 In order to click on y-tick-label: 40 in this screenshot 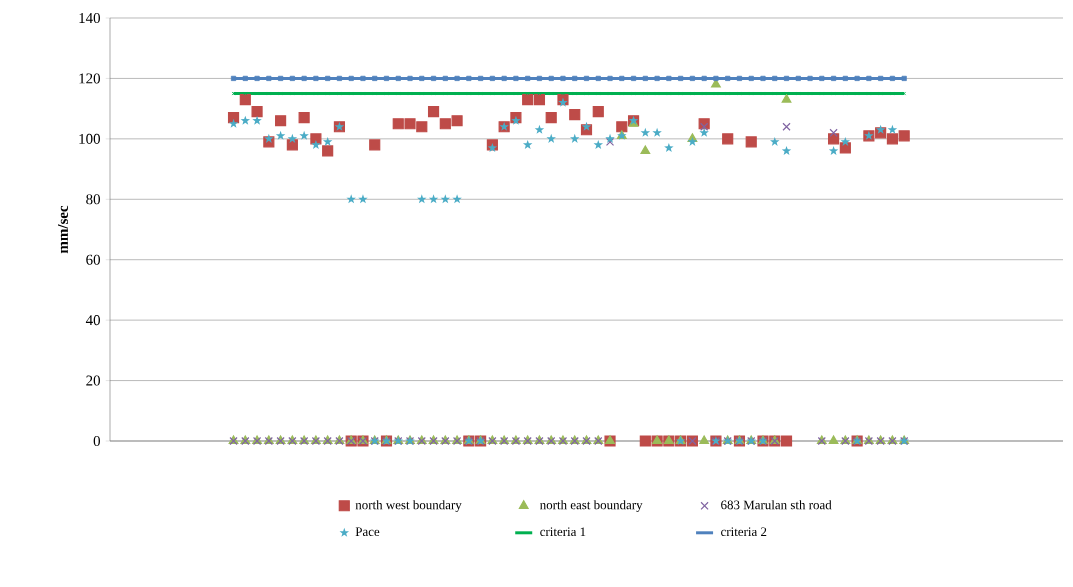, I will do `click(92, 320)`.